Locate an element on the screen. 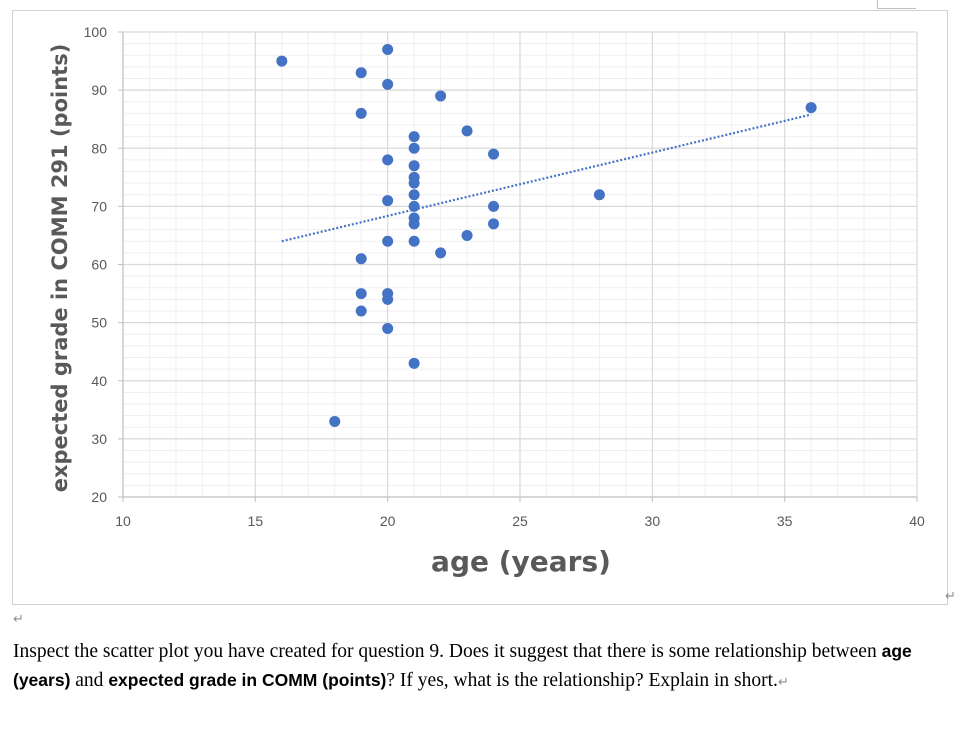 The width and height of the screenshot is (965, 738). x-tick-label: 15 is located at coordinates (256, 521).